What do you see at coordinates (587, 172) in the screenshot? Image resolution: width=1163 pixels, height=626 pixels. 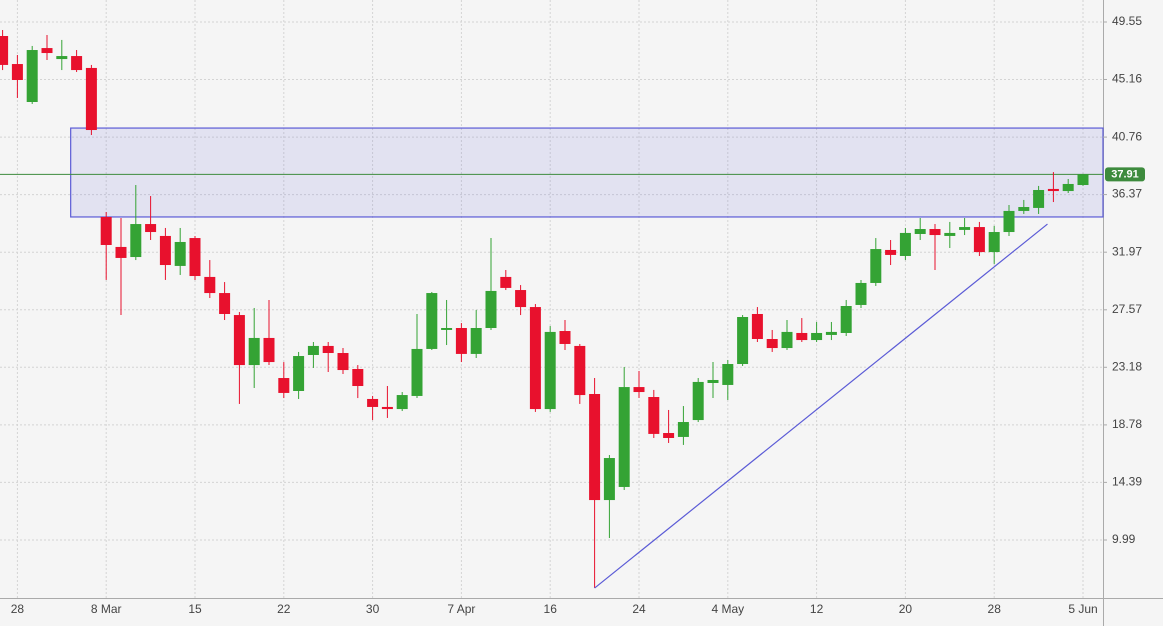 I see `price-zone` at bounding box center [587, 172].